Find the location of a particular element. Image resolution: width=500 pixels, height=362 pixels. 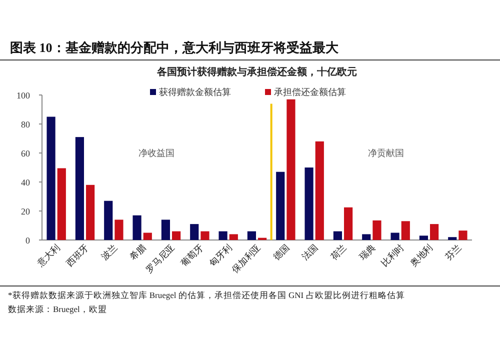

x-tick-label: 奥地利 is located at coordinates (421, 255).